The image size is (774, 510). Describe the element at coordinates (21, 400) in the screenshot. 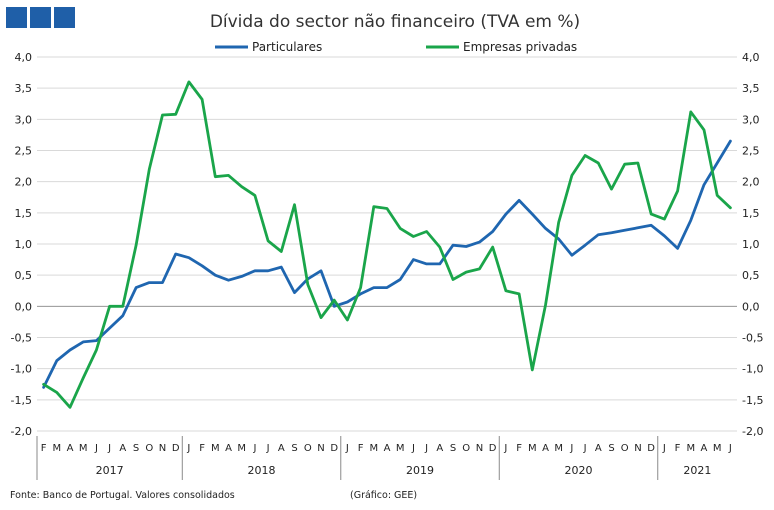

I see `y-tick-label-left: -1,5` at that location.